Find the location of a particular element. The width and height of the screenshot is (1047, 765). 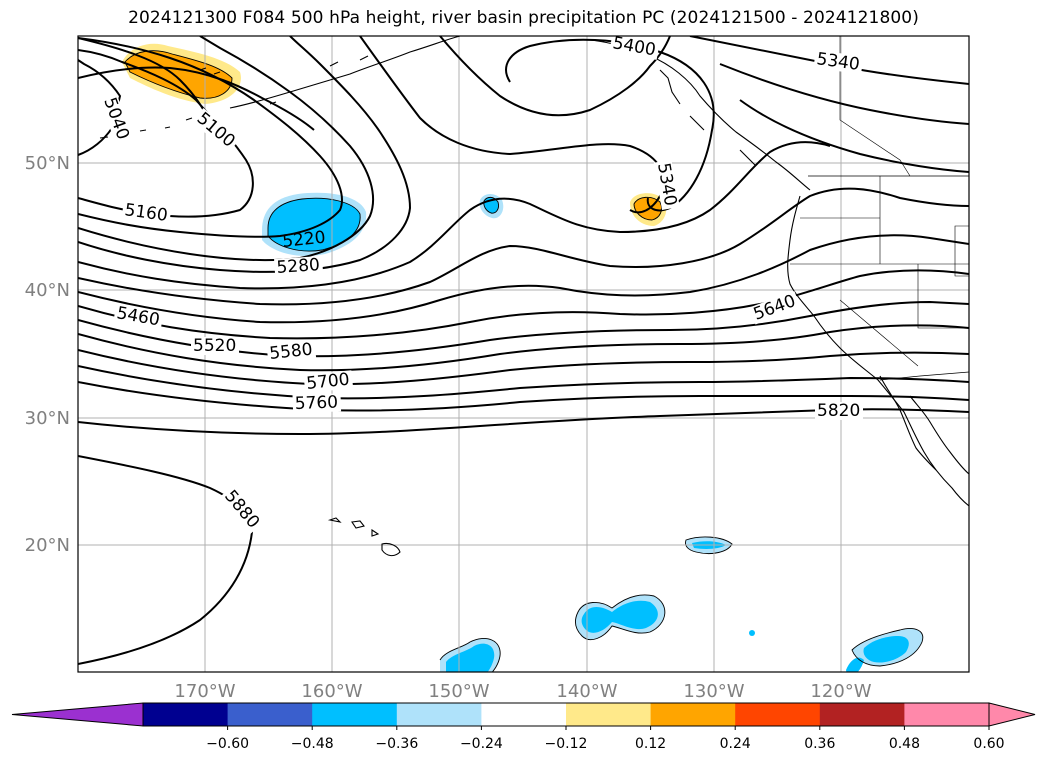

shade-outline-nw is located at coordinates (178, 74).